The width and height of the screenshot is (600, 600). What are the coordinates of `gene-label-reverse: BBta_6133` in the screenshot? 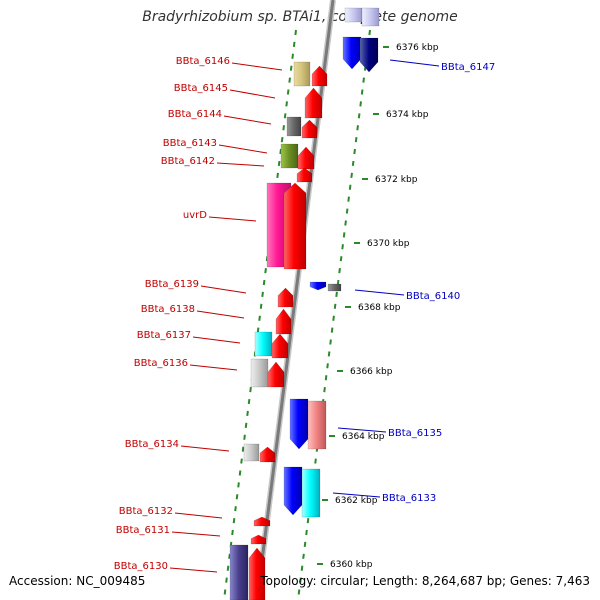 It's located at (409, 498).